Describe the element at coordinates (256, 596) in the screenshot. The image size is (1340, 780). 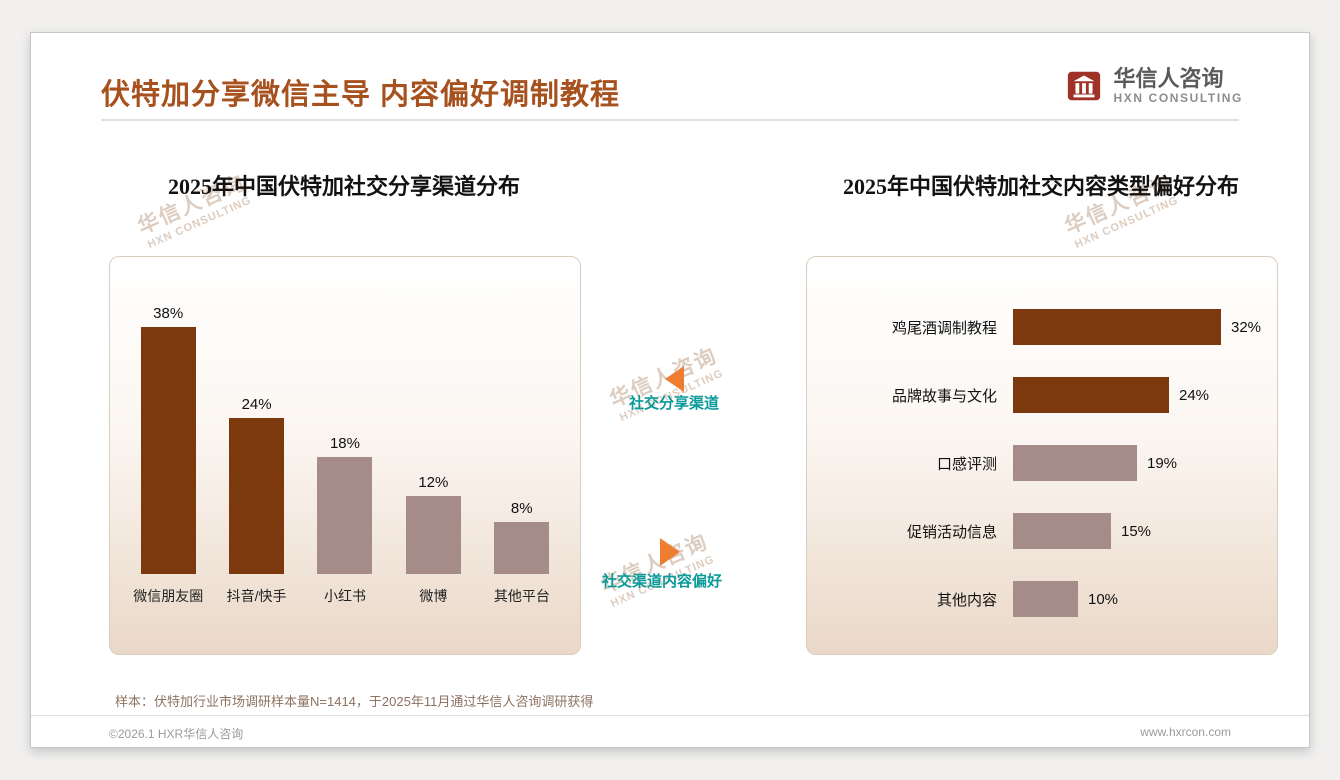
I see `category-label: 抖音/快手` at that location.